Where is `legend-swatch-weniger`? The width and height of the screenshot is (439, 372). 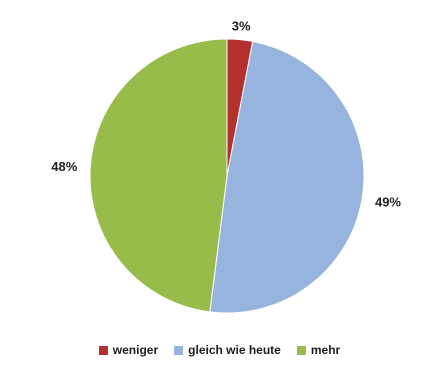 legend-swatch-weniger is located at coordinates (103, 350).